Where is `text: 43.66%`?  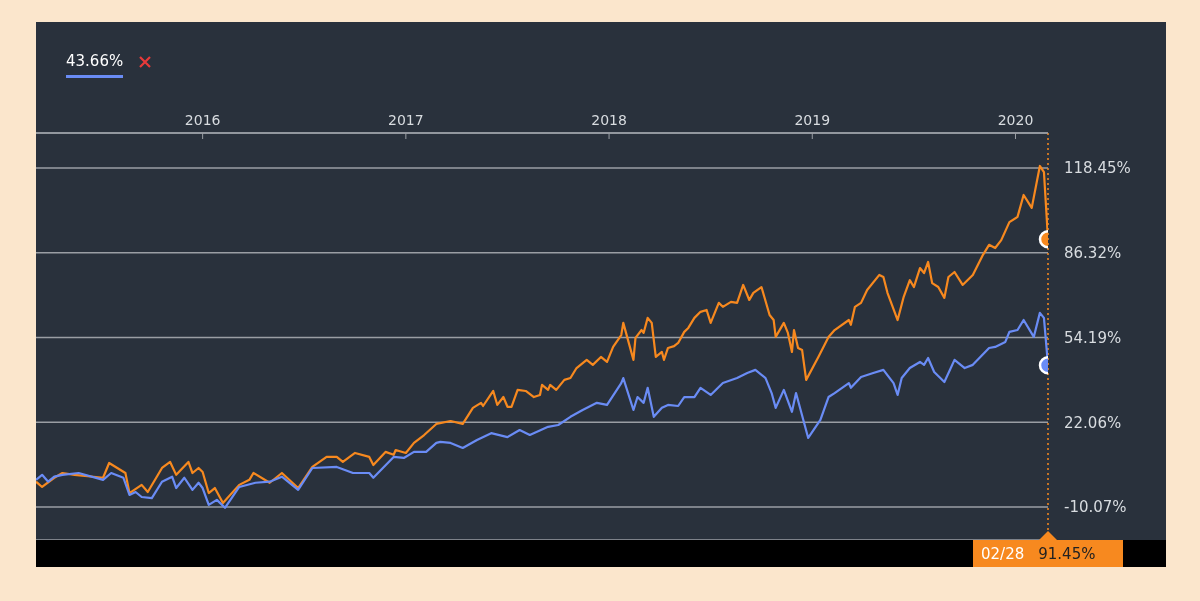
text: 43.66% is located at coordinates (95, 65).